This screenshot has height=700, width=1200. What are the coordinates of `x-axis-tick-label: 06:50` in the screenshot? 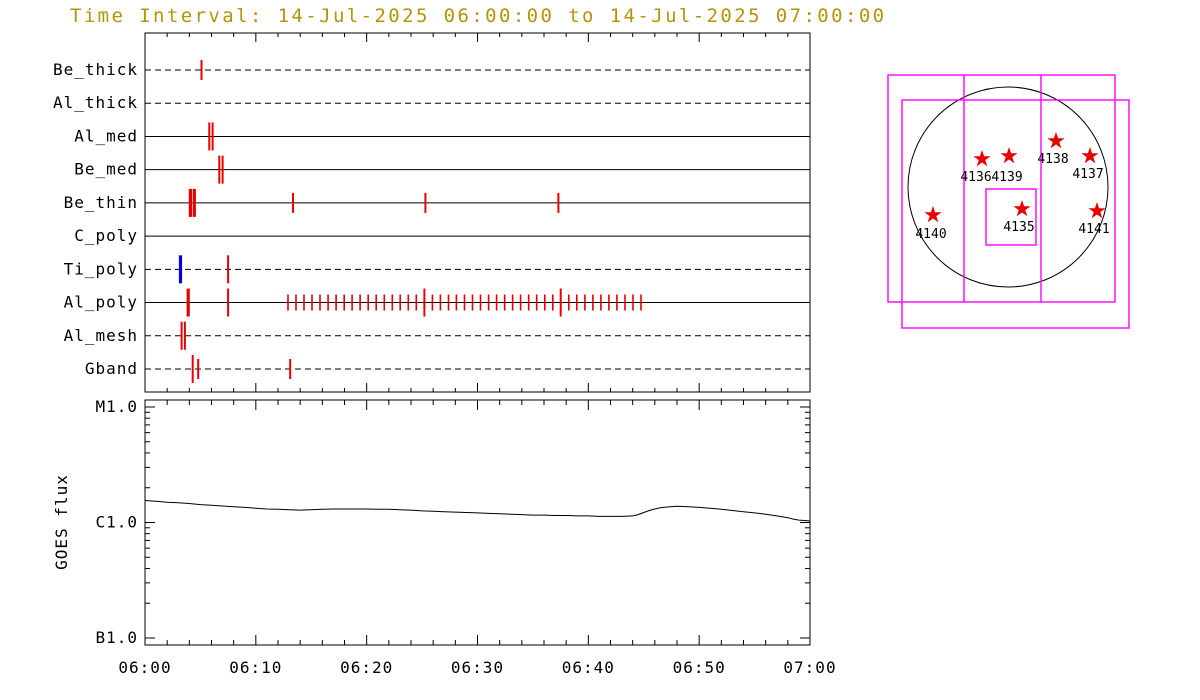 It's located at (699, 667).